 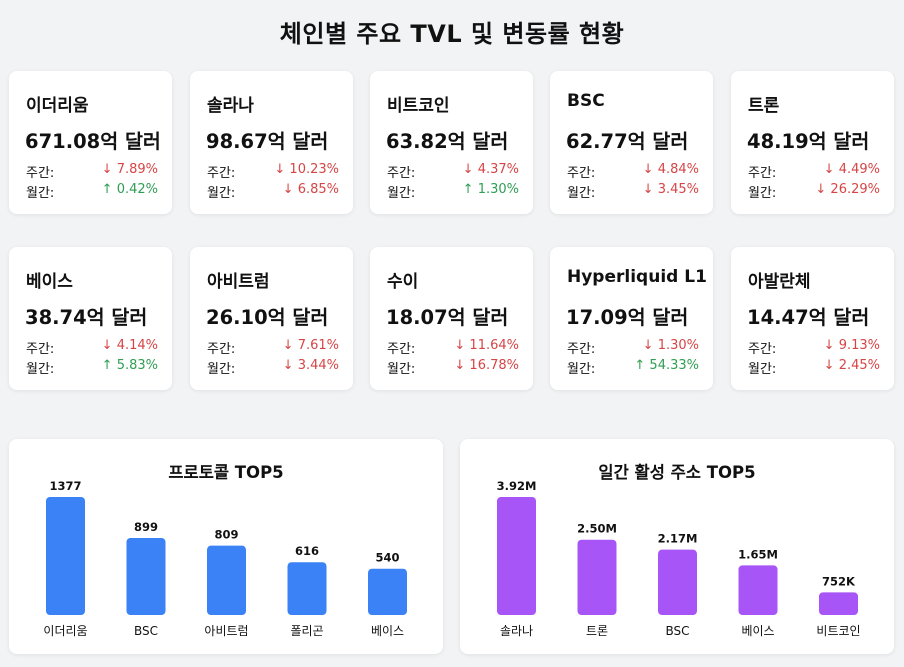 I want to click on monthly-change: ↑ 54.33%, so click(x=666, y=365).